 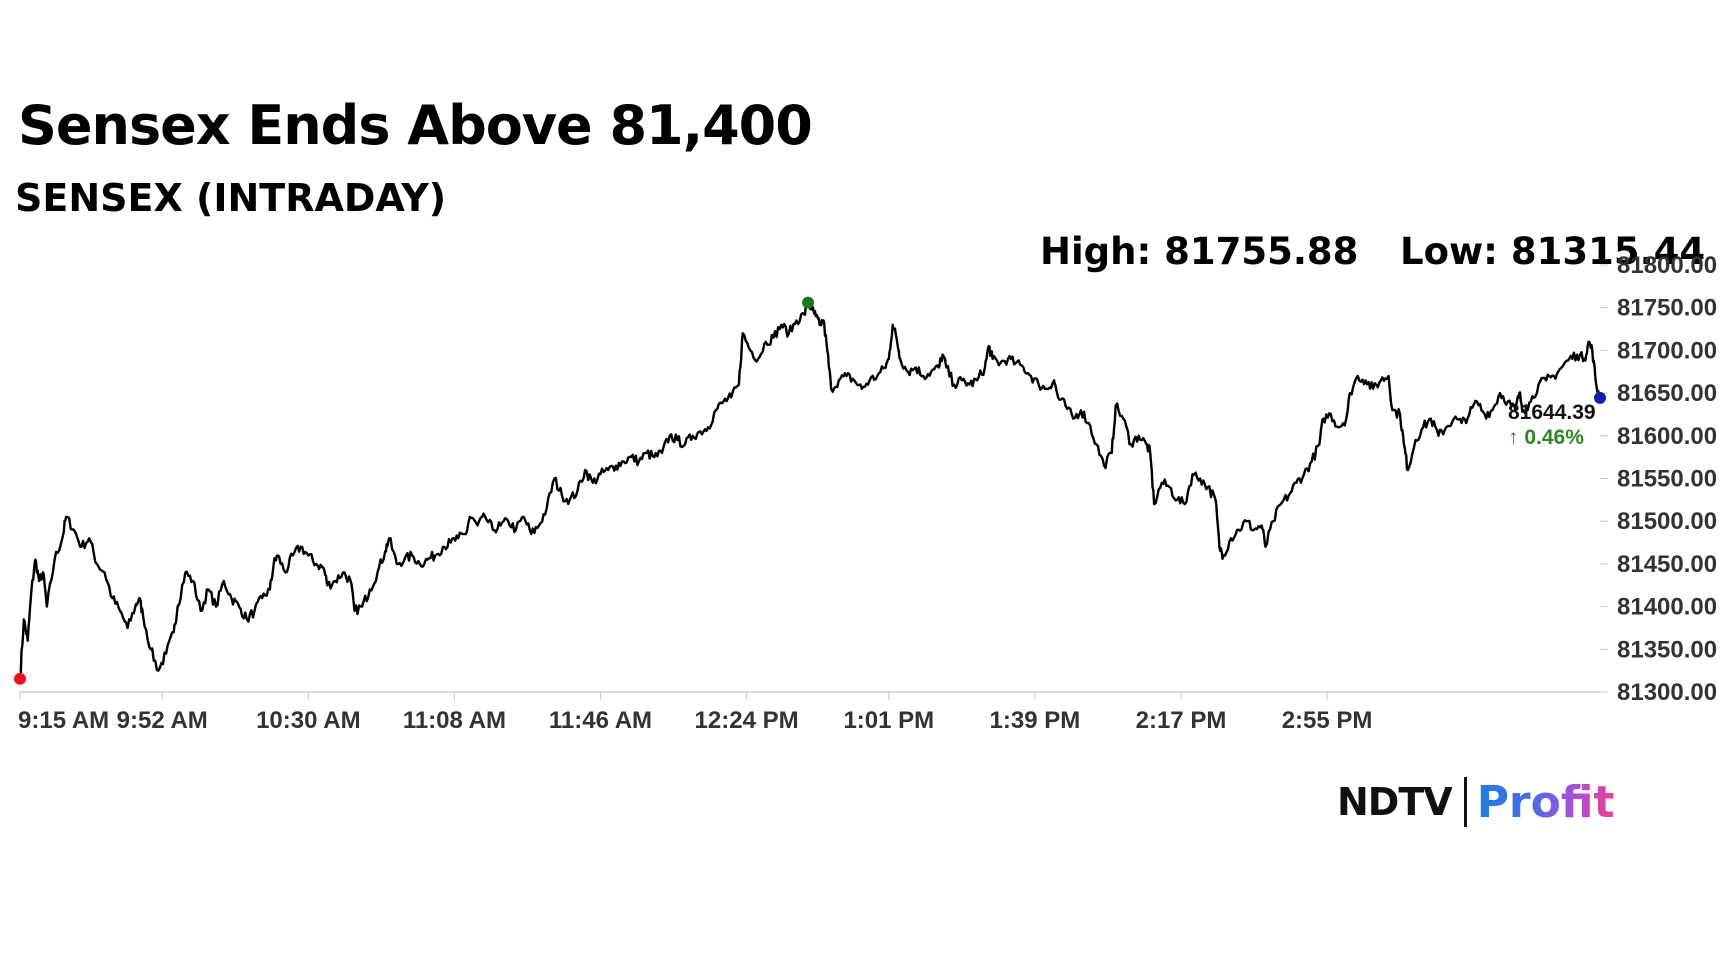 I want to click on y-tick-label: 81350.00, so click(x=1667, y=649).